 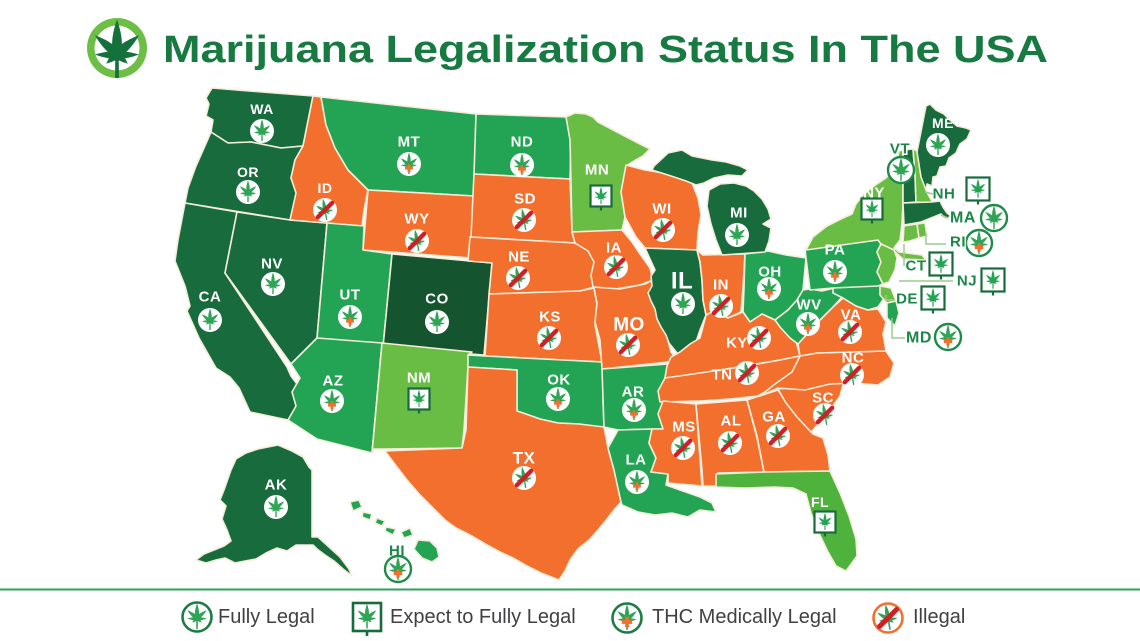 I want to click on svg-text: MT, so click(x=409, y=142).